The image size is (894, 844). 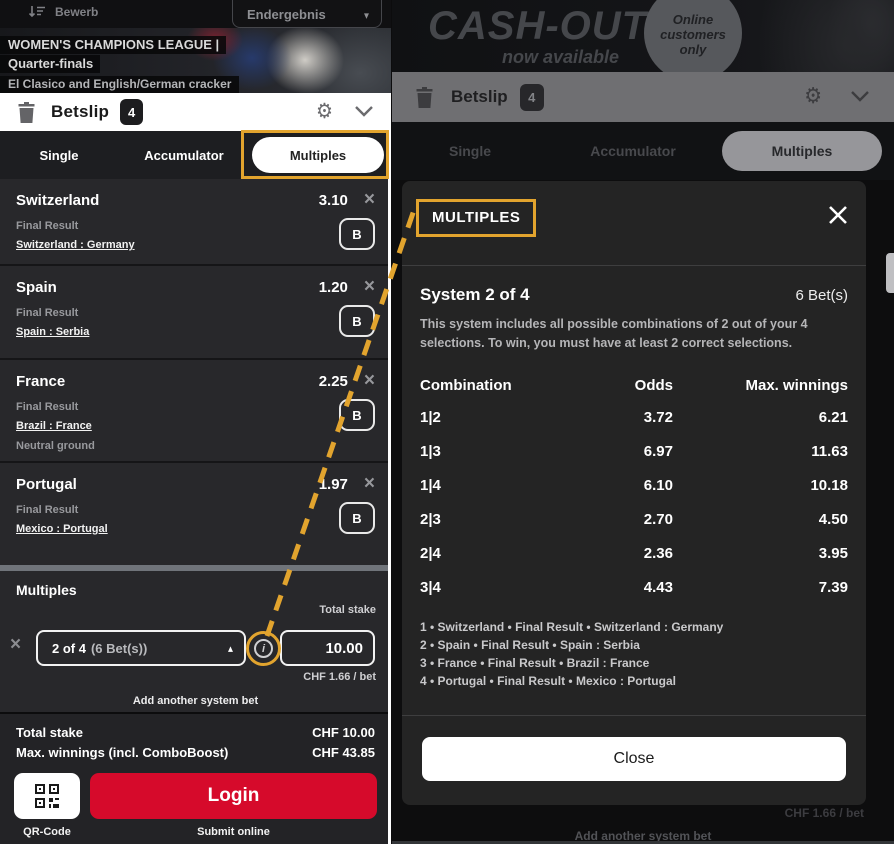 I want to click on submit-online-label: Submit online, so click(x=233, y=832).